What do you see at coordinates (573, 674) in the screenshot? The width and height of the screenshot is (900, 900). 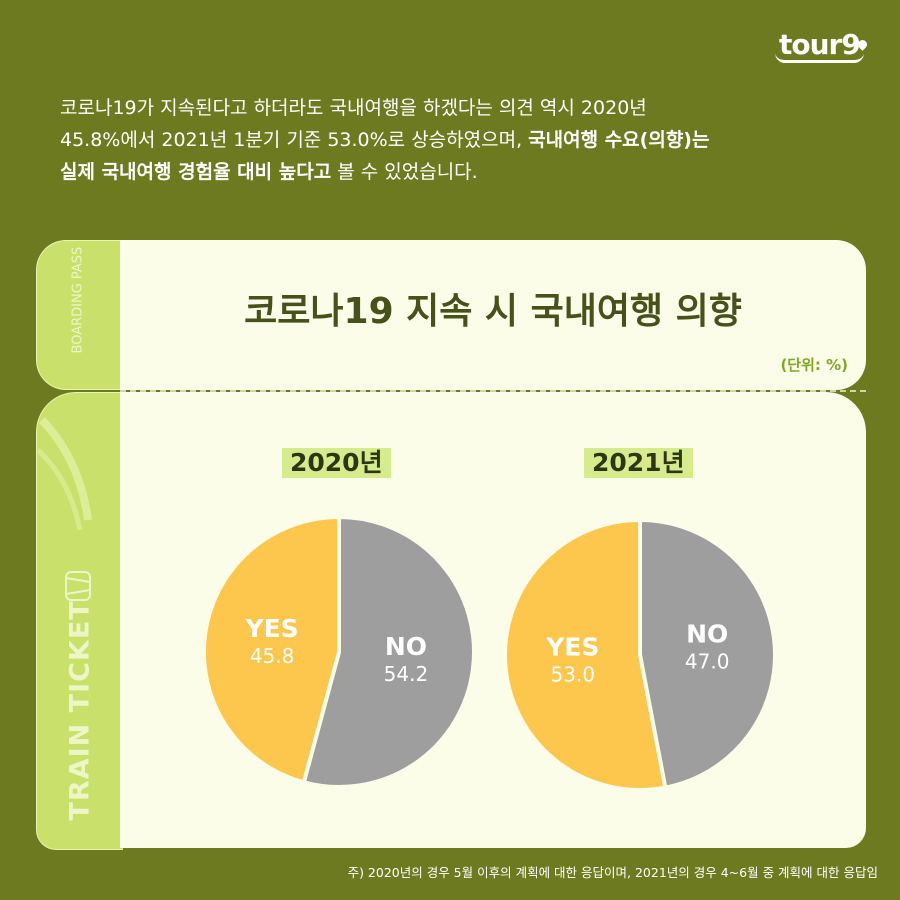 I see `pie-value-label: 53.0` at bounding box center [573, 674].